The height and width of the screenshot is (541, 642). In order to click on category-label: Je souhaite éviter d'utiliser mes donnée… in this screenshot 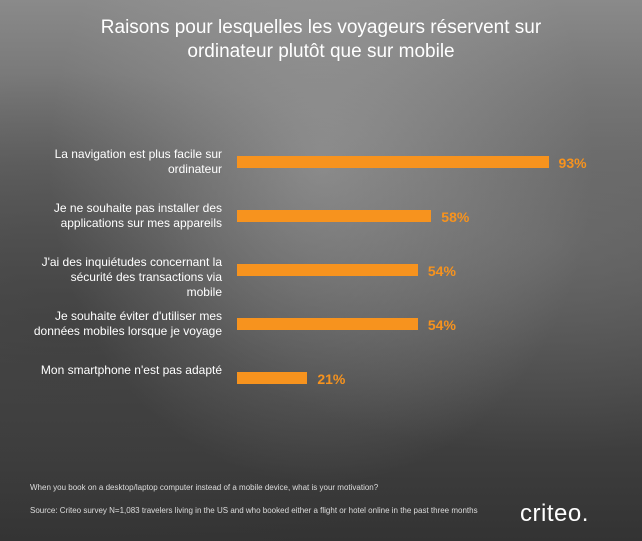, I will do `click(127, 323)`.